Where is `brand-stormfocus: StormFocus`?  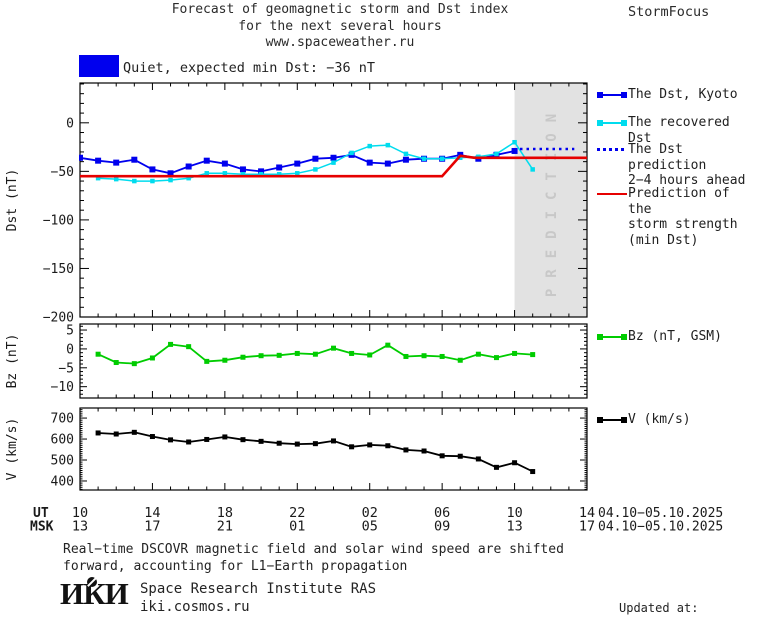
brand-stormfocus: StormFocus is located at coordinates (669, 12).